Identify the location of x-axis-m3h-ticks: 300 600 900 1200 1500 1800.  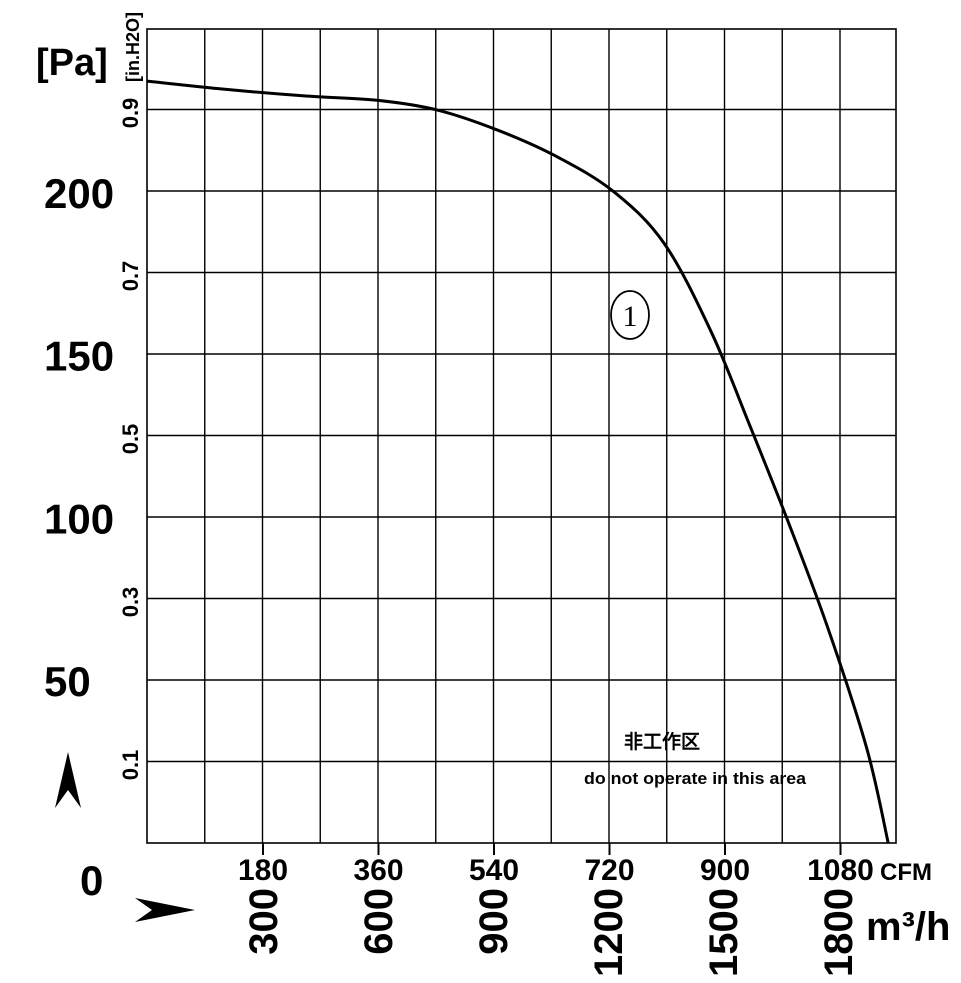
(551, 932).